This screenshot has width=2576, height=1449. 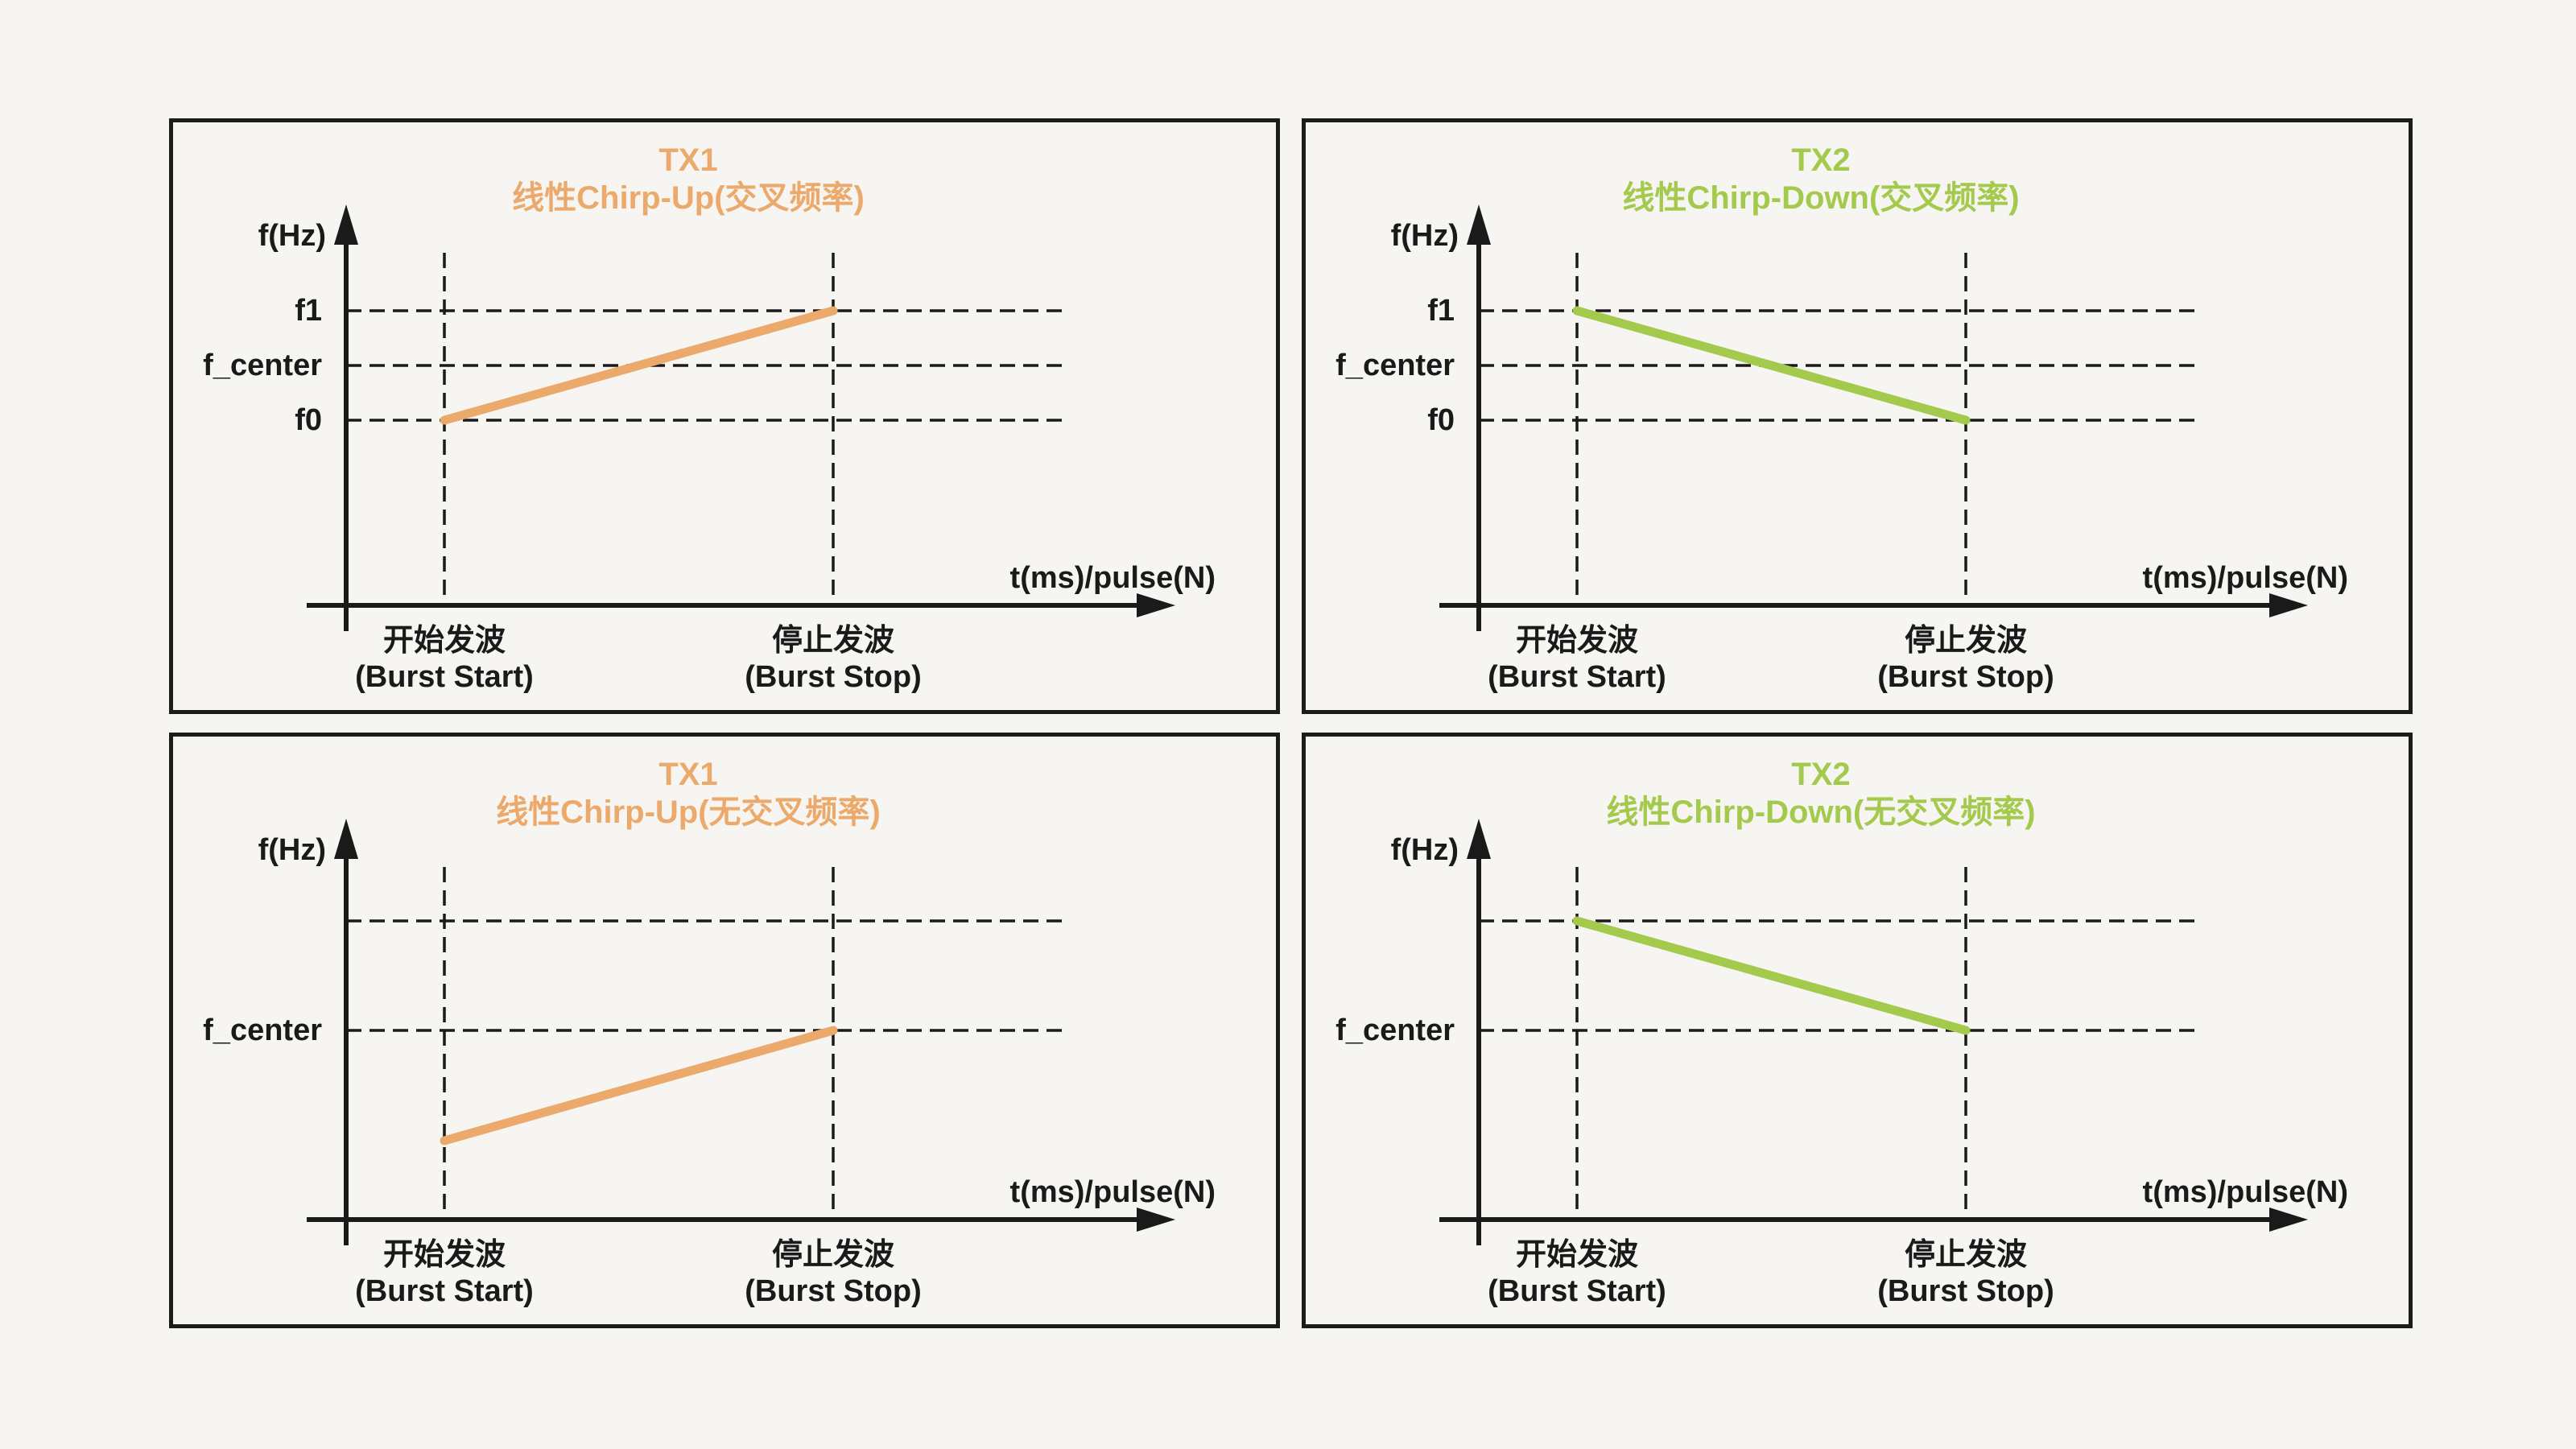 I want to click on panel-title-mode: 线性Chirp-Down(交叉频率), so click(x=1821, y=198).